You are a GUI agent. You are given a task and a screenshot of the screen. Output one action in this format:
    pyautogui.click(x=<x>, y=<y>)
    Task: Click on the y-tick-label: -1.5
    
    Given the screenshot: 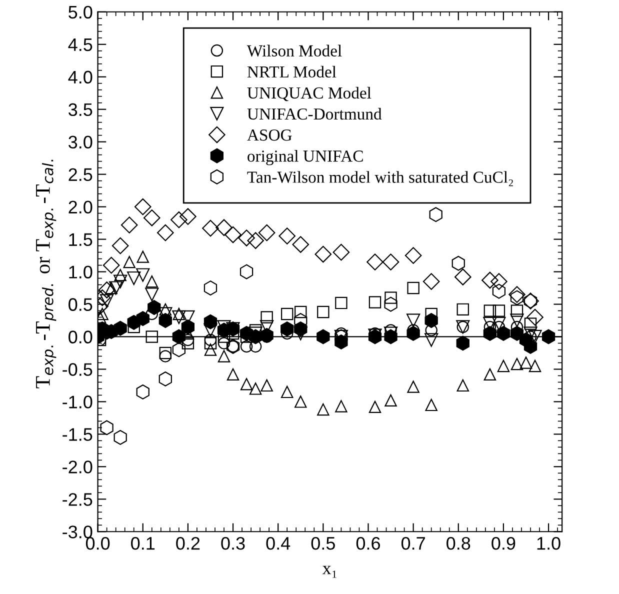 What is the action you would take?
    pyautogui.click(x=77, y=434)
    